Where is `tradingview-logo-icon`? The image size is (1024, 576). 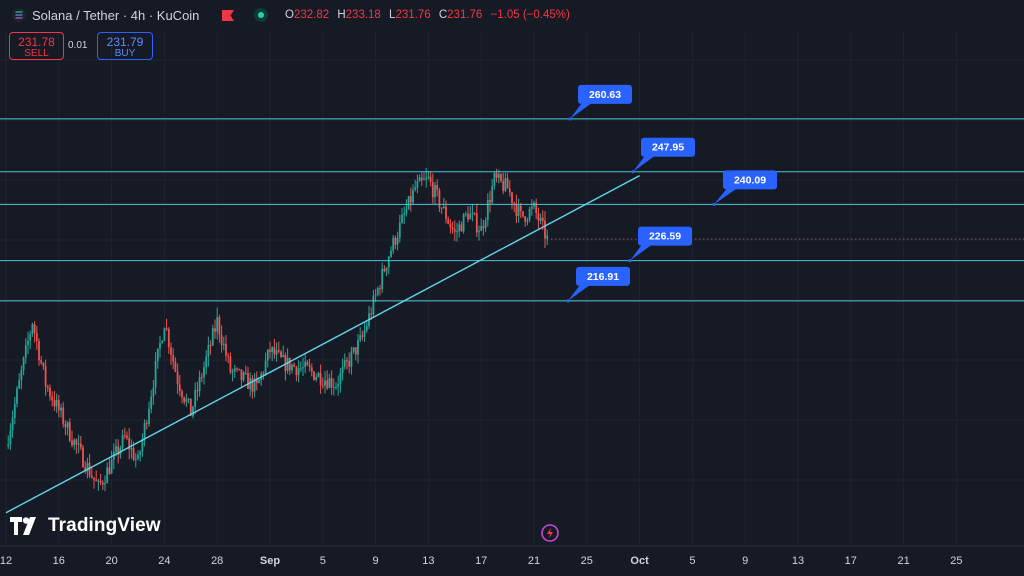
tradingview-logo-icon is located at coordinates (23, 526).